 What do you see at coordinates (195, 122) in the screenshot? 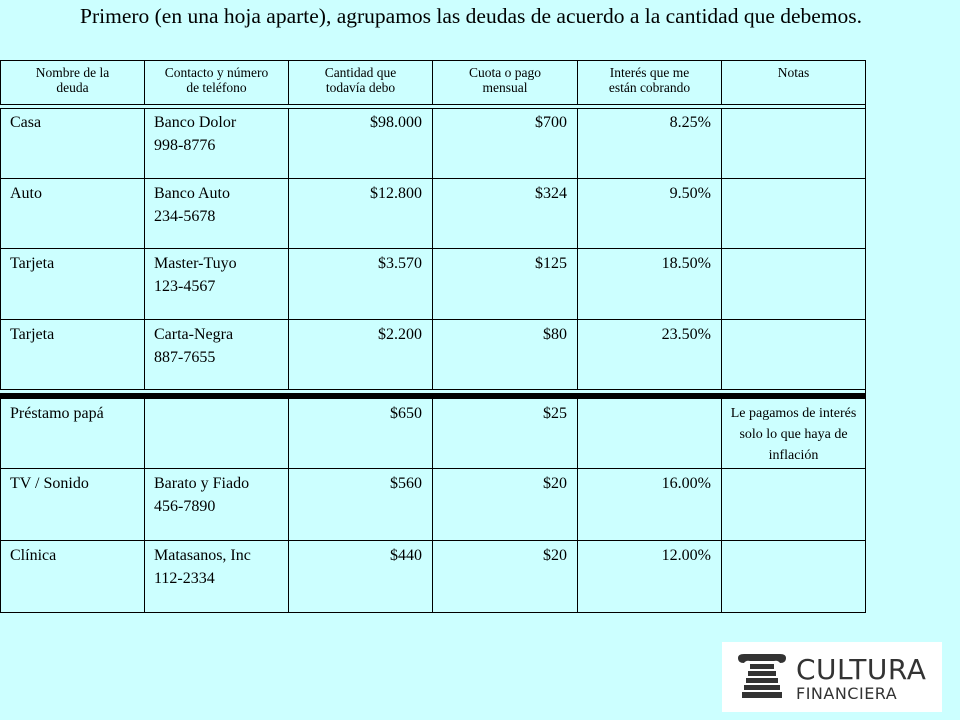
I see `contact-line: Banco Dolor` at bounding box center [195, 122].